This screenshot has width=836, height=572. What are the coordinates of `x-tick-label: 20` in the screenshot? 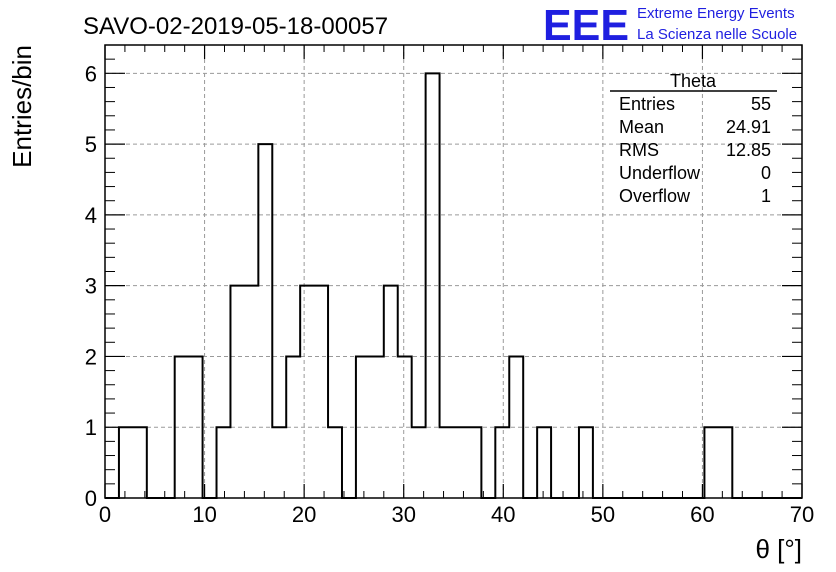 It's located at (304, 514).